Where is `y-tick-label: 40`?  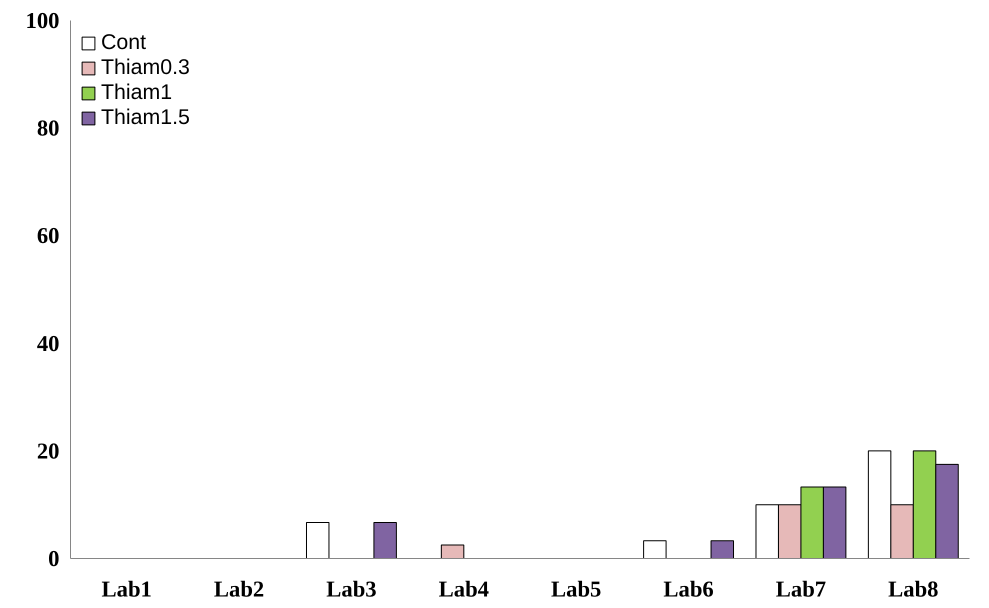 y-tick-label: 40 is located at coordinates (48, 343).